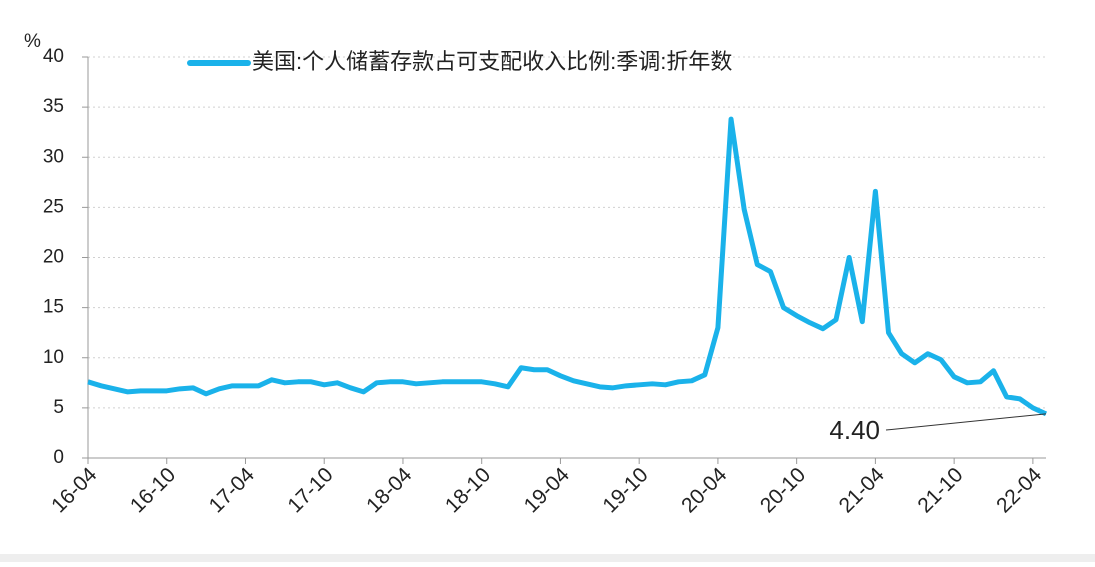  What do you see at coordinates (468, 490) in the screenshot?
I see `x-tick-label: 18-10` at bounding box center [468, 490].